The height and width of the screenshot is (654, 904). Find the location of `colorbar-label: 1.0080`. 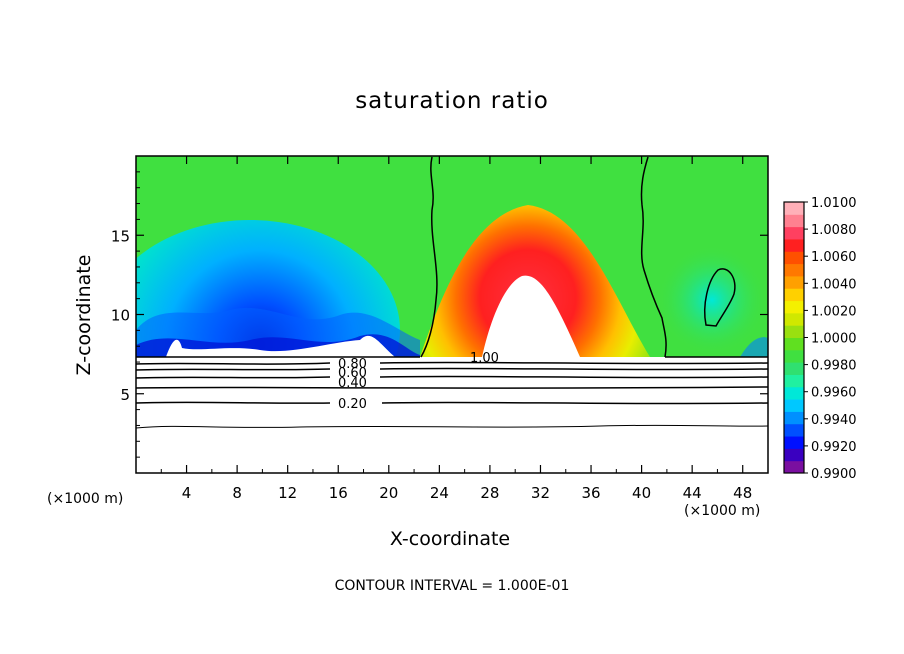

colorbar-label: 1.0080 is located at coordinates (834, 230).